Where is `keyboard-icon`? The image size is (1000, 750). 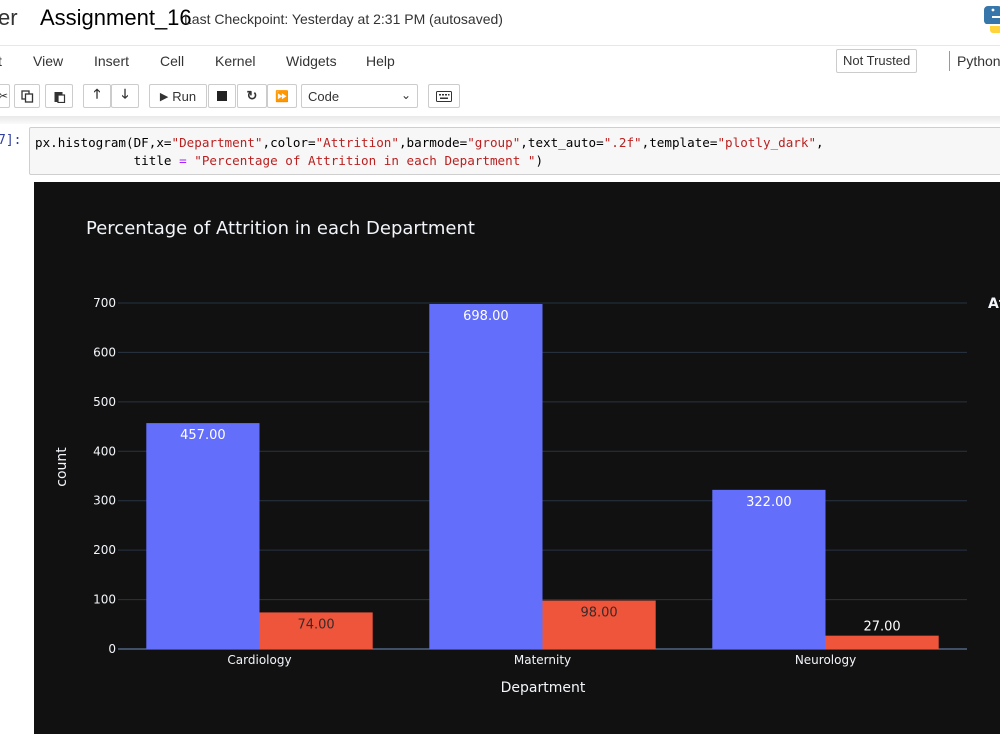
keyboard-icon is located at coordinates (444, 96).